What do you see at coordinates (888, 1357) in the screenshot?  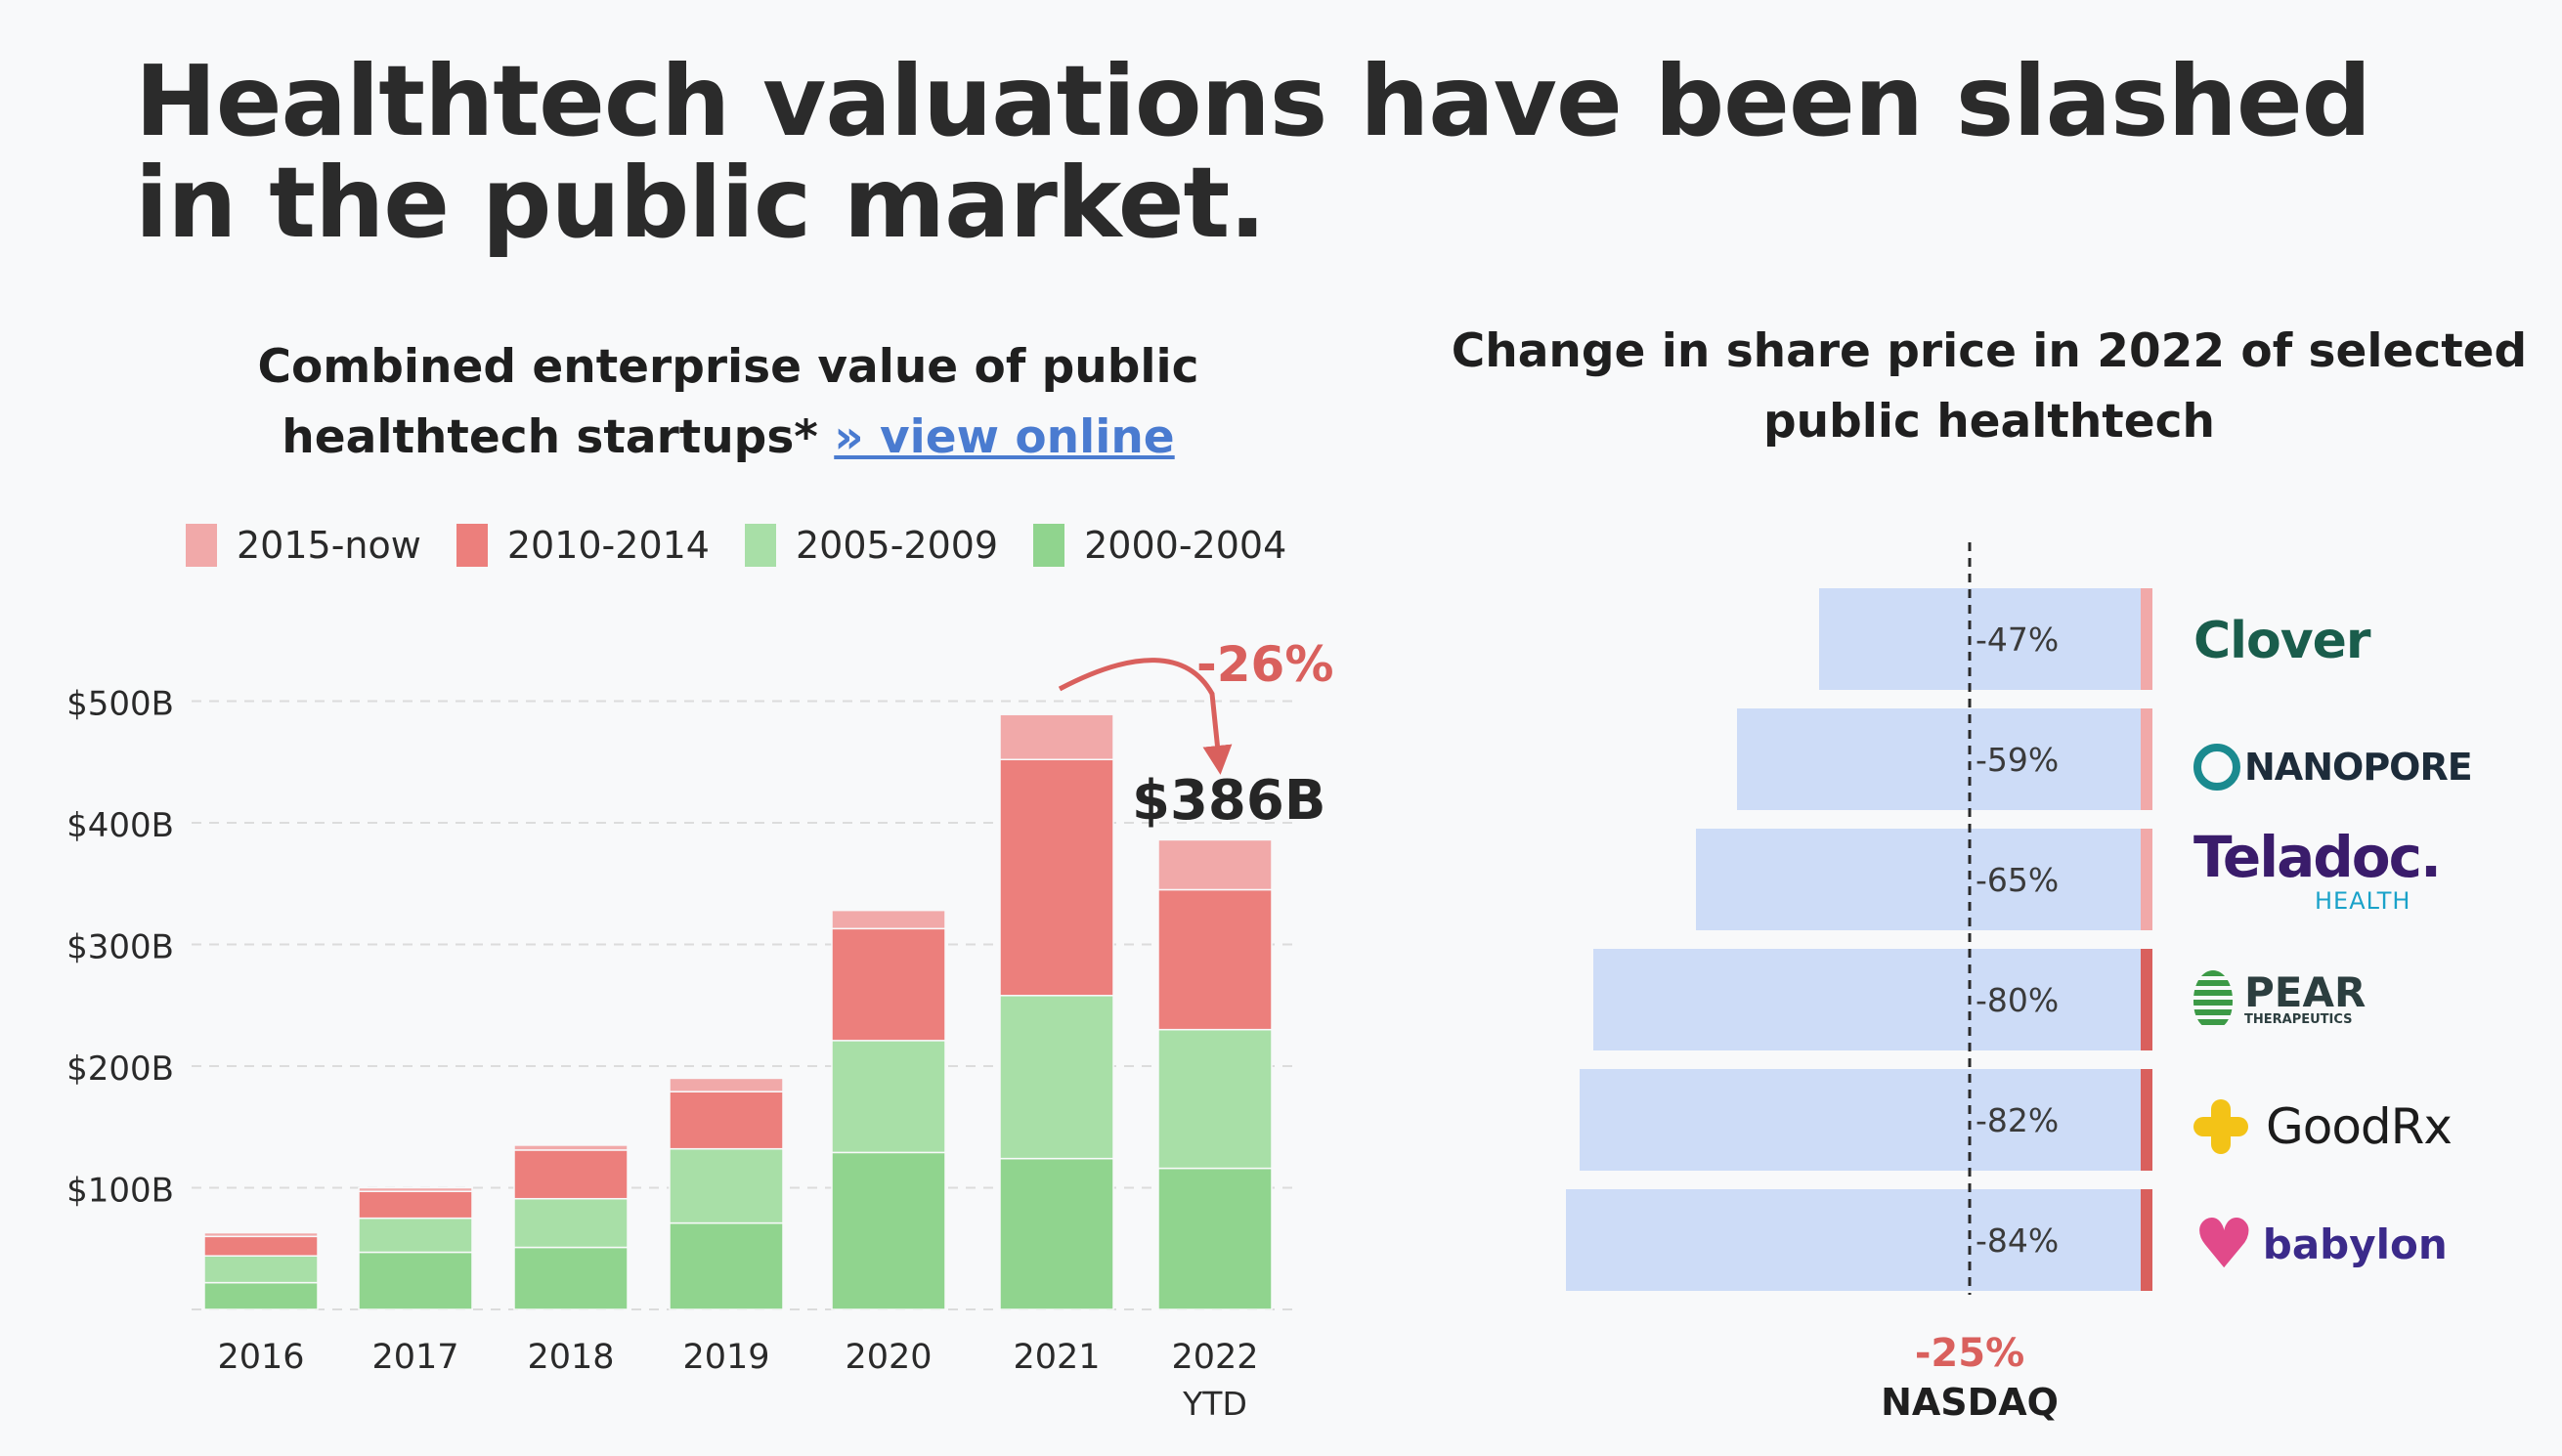 I see `x-tick-label: 2020` at bounding box center [888, 1357].